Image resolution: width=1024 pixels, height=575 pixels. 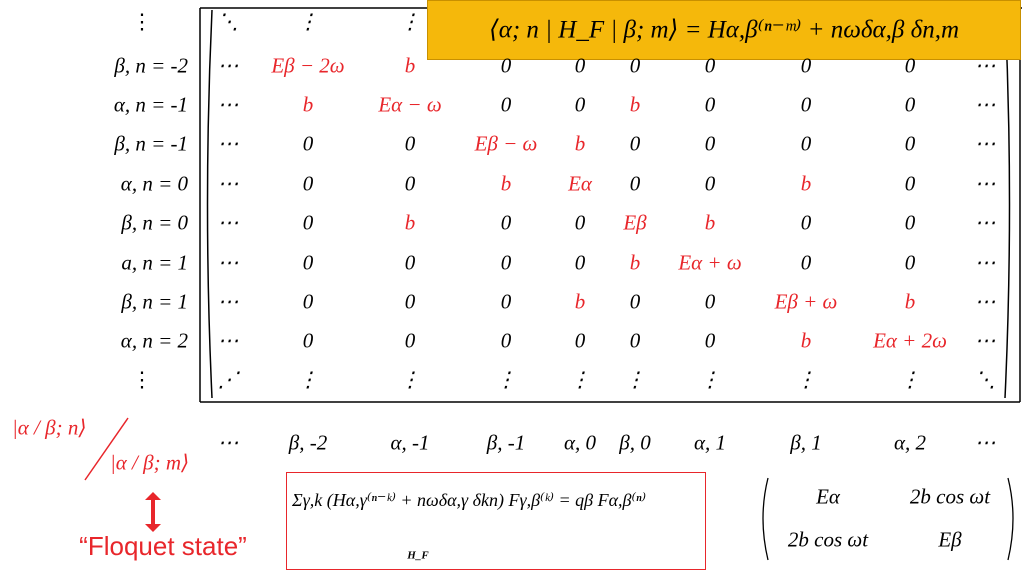 I want to click on row-label: β, n = -1, so click(x=151, y=143).